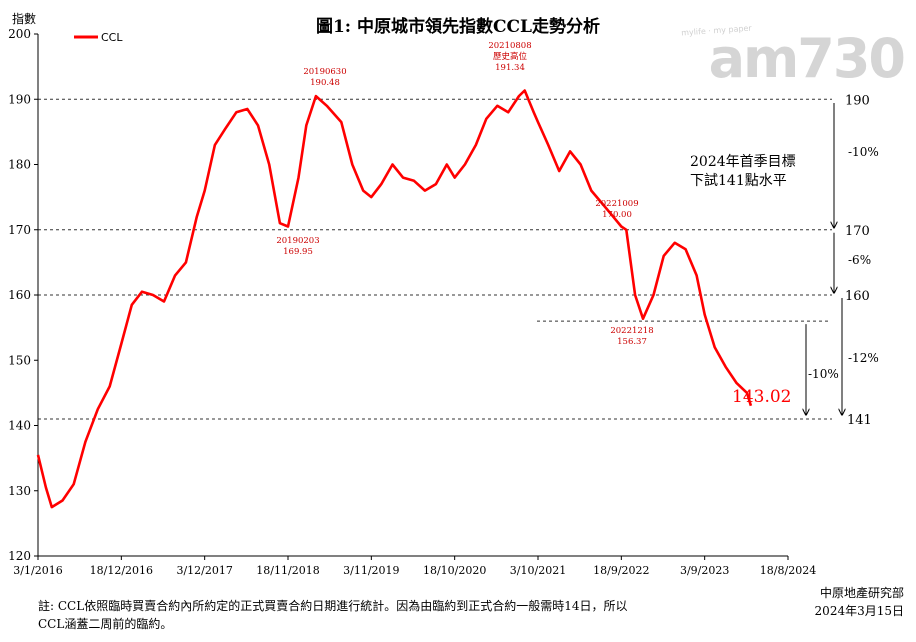 This screenshot has width=916, height=642. What do you see at coordinates (807, 58) in the screenshot?
I see `logo-text: am730` at bounding box center [807, 58].